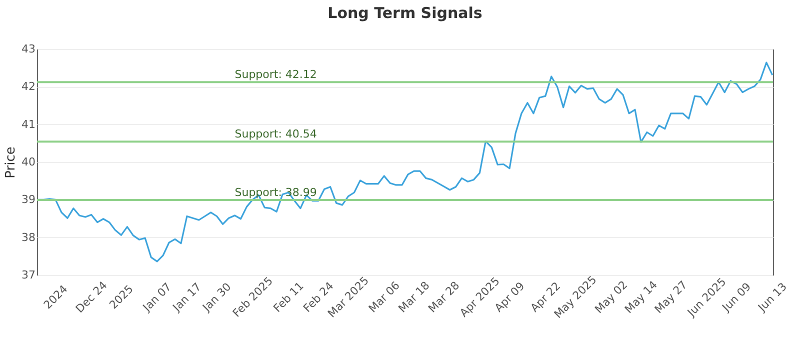  Describe the element at coordinates (772, 297) in the screenshot. I see `x-tick-label: Jun 13` at that location.